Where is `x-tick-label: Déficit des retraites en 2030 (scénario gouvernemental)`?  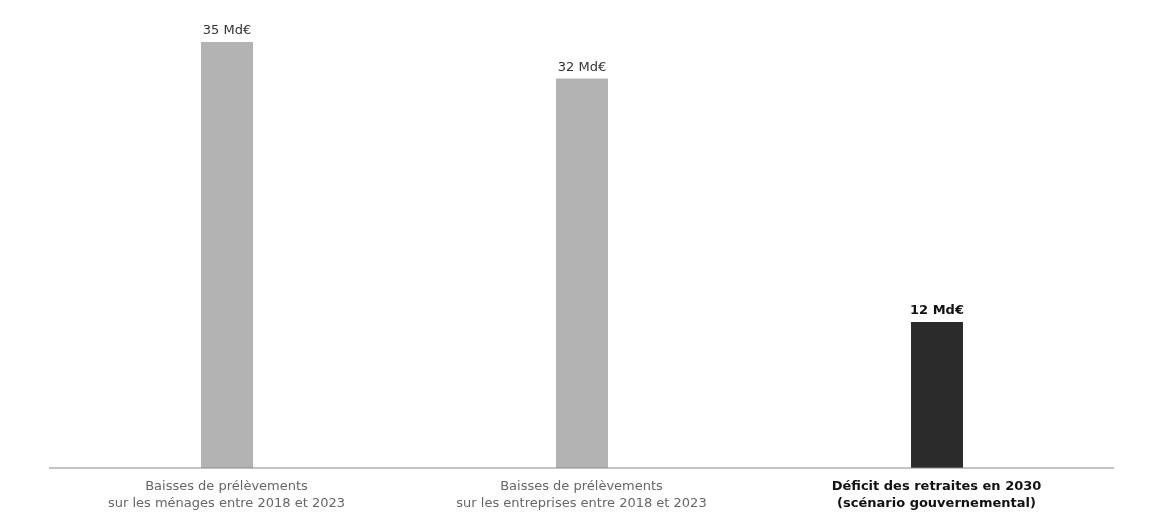
x-tick-label: Déficit des retraites en 2030 (scénario gouvernemental) is located at coordinates (936, 494).